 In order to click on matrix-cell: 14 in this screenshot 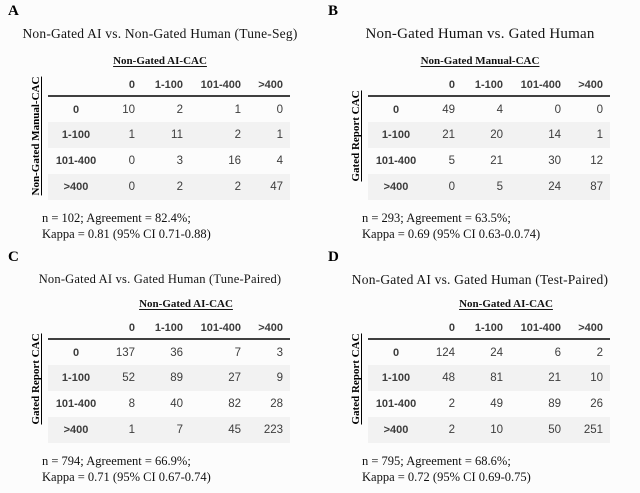, I will do `click(554, 135)`.